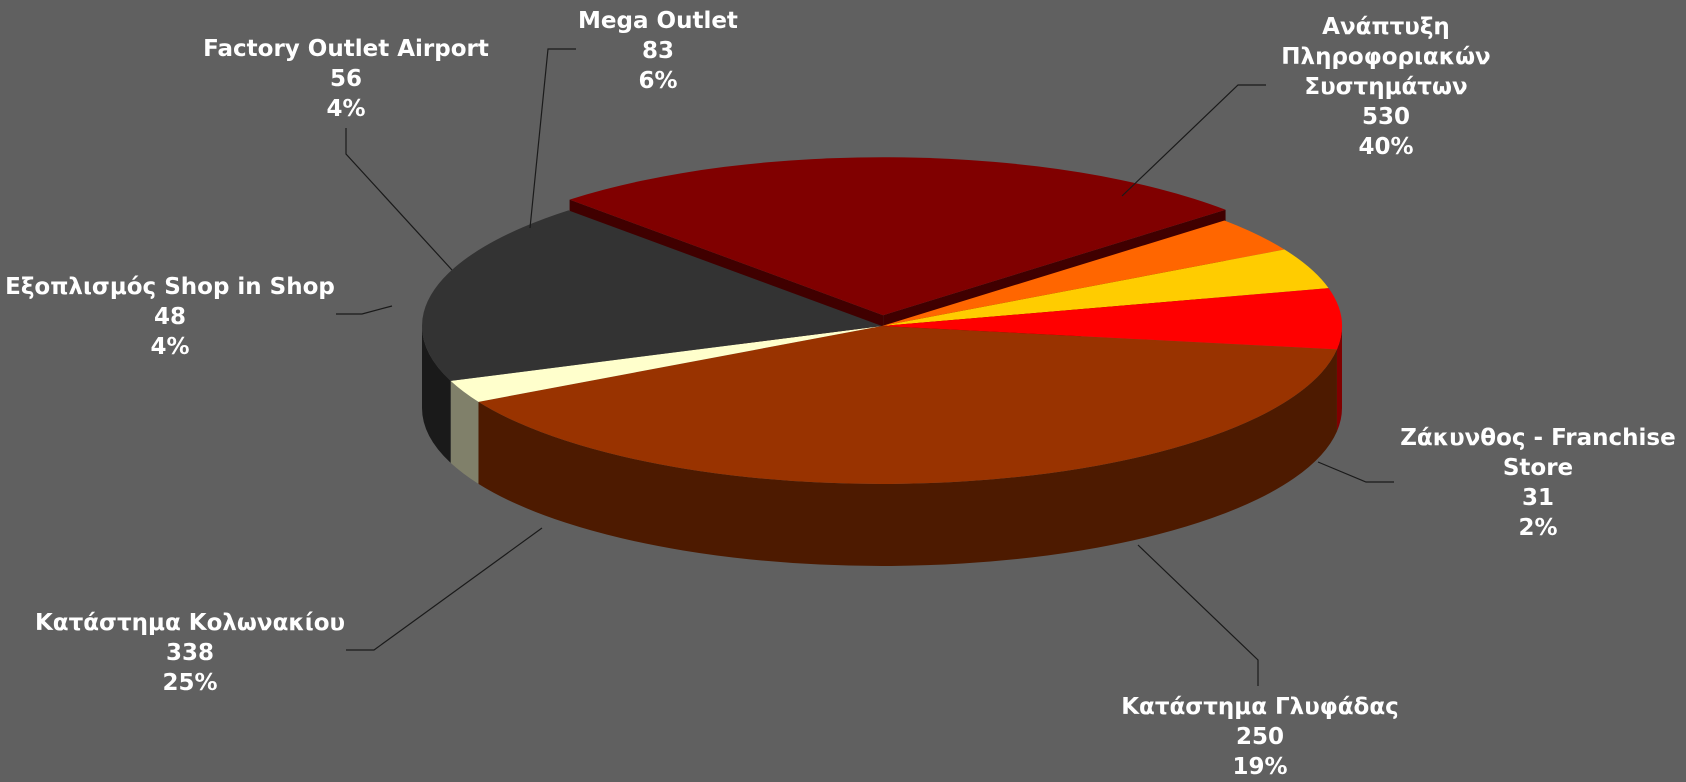 The height and width of the screenshot is (782, 1686). I want to click on slice-label-value: 250, so click(1260, 737).